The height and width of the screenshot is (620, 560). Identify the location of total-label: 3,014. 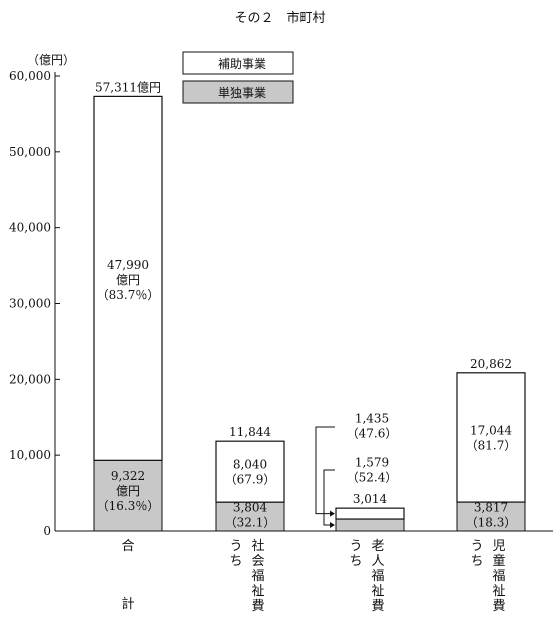
(370, 499).